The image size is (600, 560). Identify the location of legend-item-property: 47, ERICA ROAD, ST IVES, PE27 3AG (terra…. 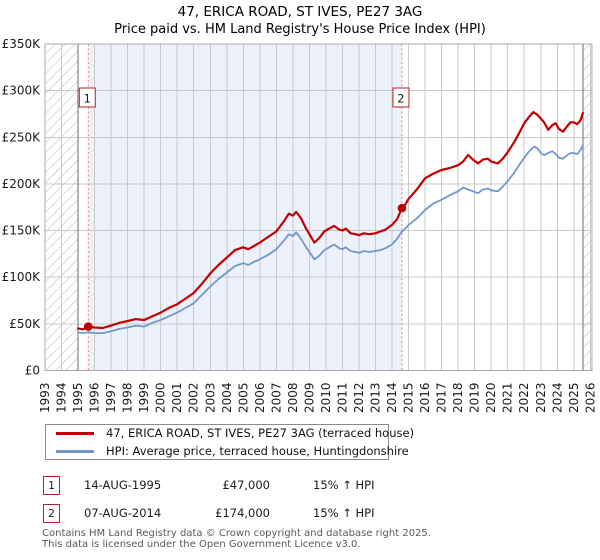
(235, 433).